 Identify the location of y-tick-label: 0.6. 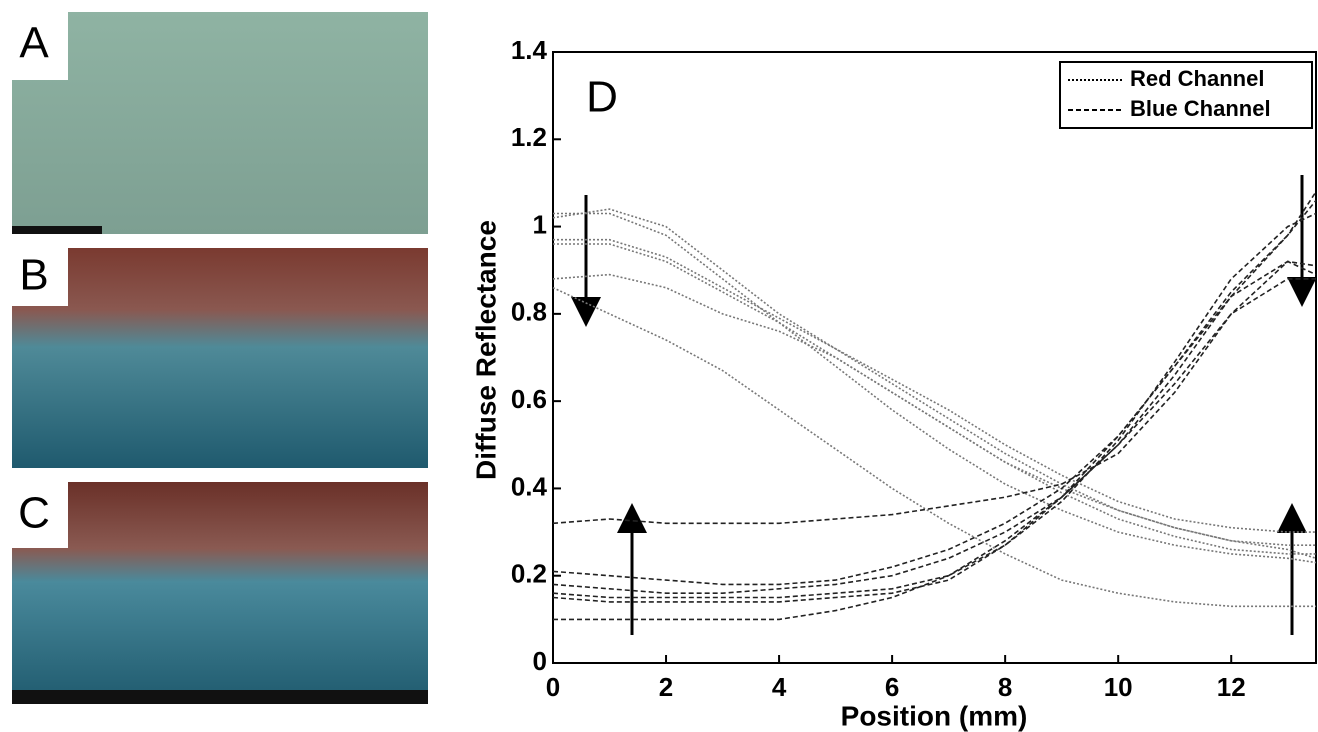
(529, 399).